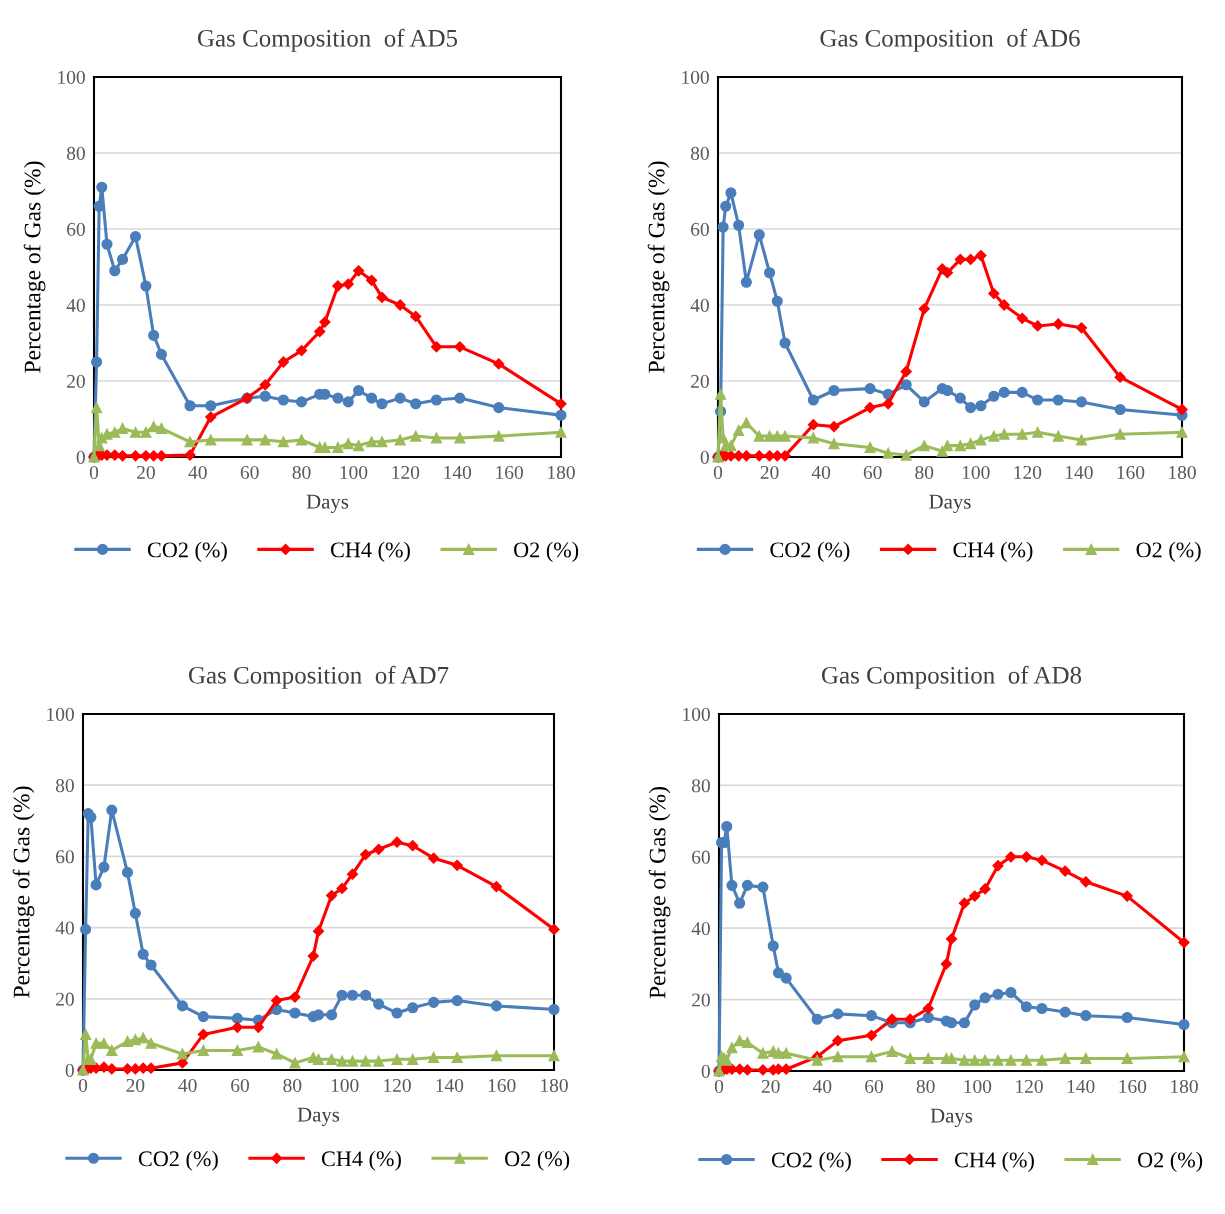  What do you see at coordinates (327, 40) in the screenshot?
I see `chart-title: Gas Composition of AD5` at bounding box center [327, 40].